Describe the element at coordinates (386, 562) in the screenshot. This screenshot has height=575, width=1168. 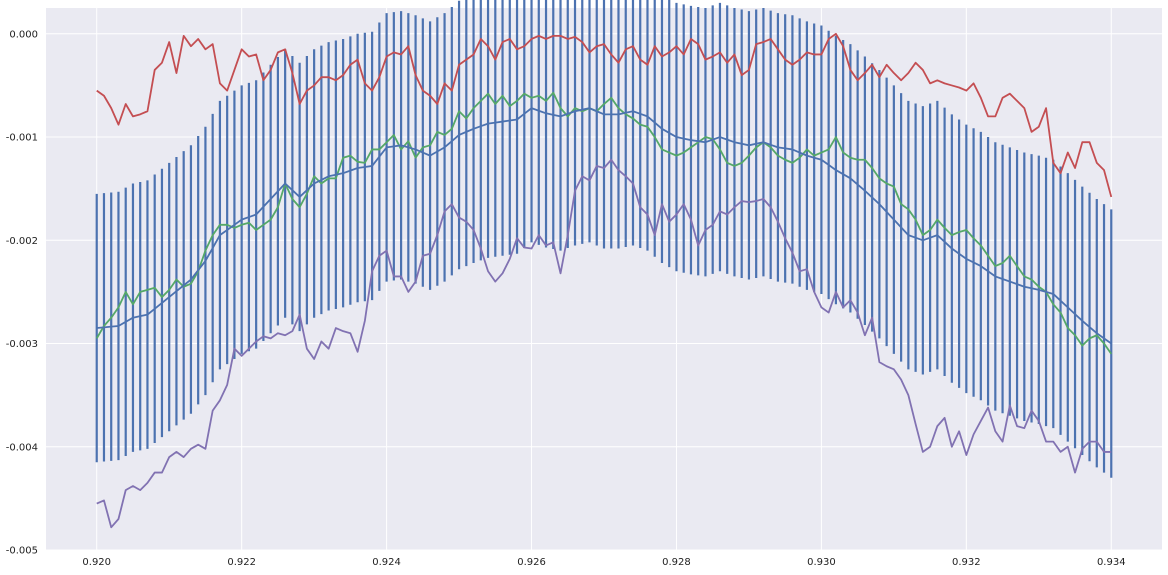
I see `x-tick-label: 0.924` at that location.